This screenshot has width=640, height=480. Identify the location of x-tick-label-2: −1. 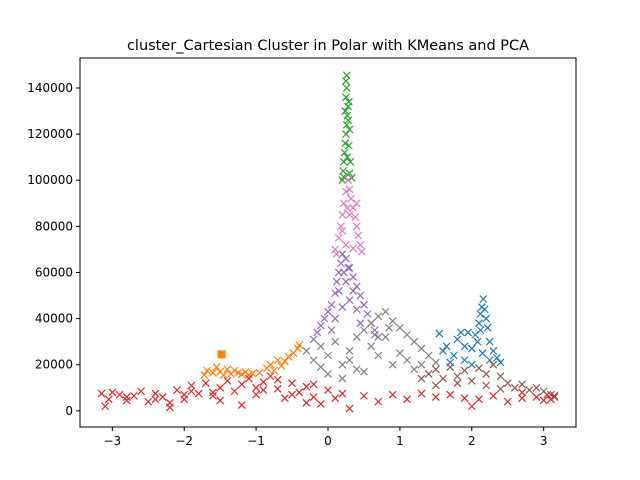
(256, 441).